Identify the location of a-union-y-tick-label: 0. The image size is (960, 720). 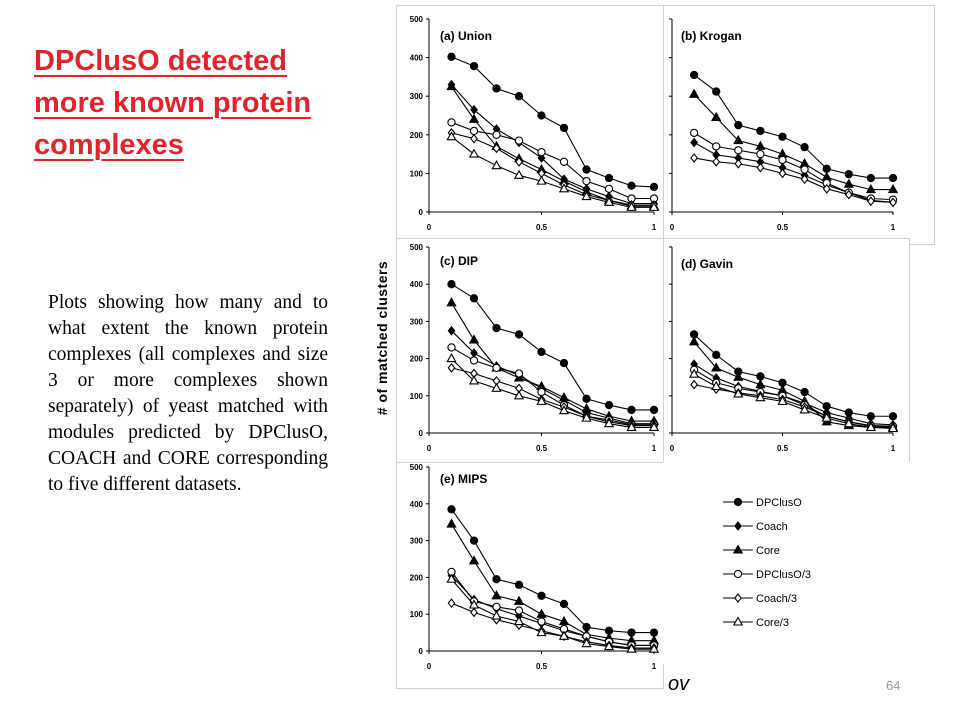
(421, 212).